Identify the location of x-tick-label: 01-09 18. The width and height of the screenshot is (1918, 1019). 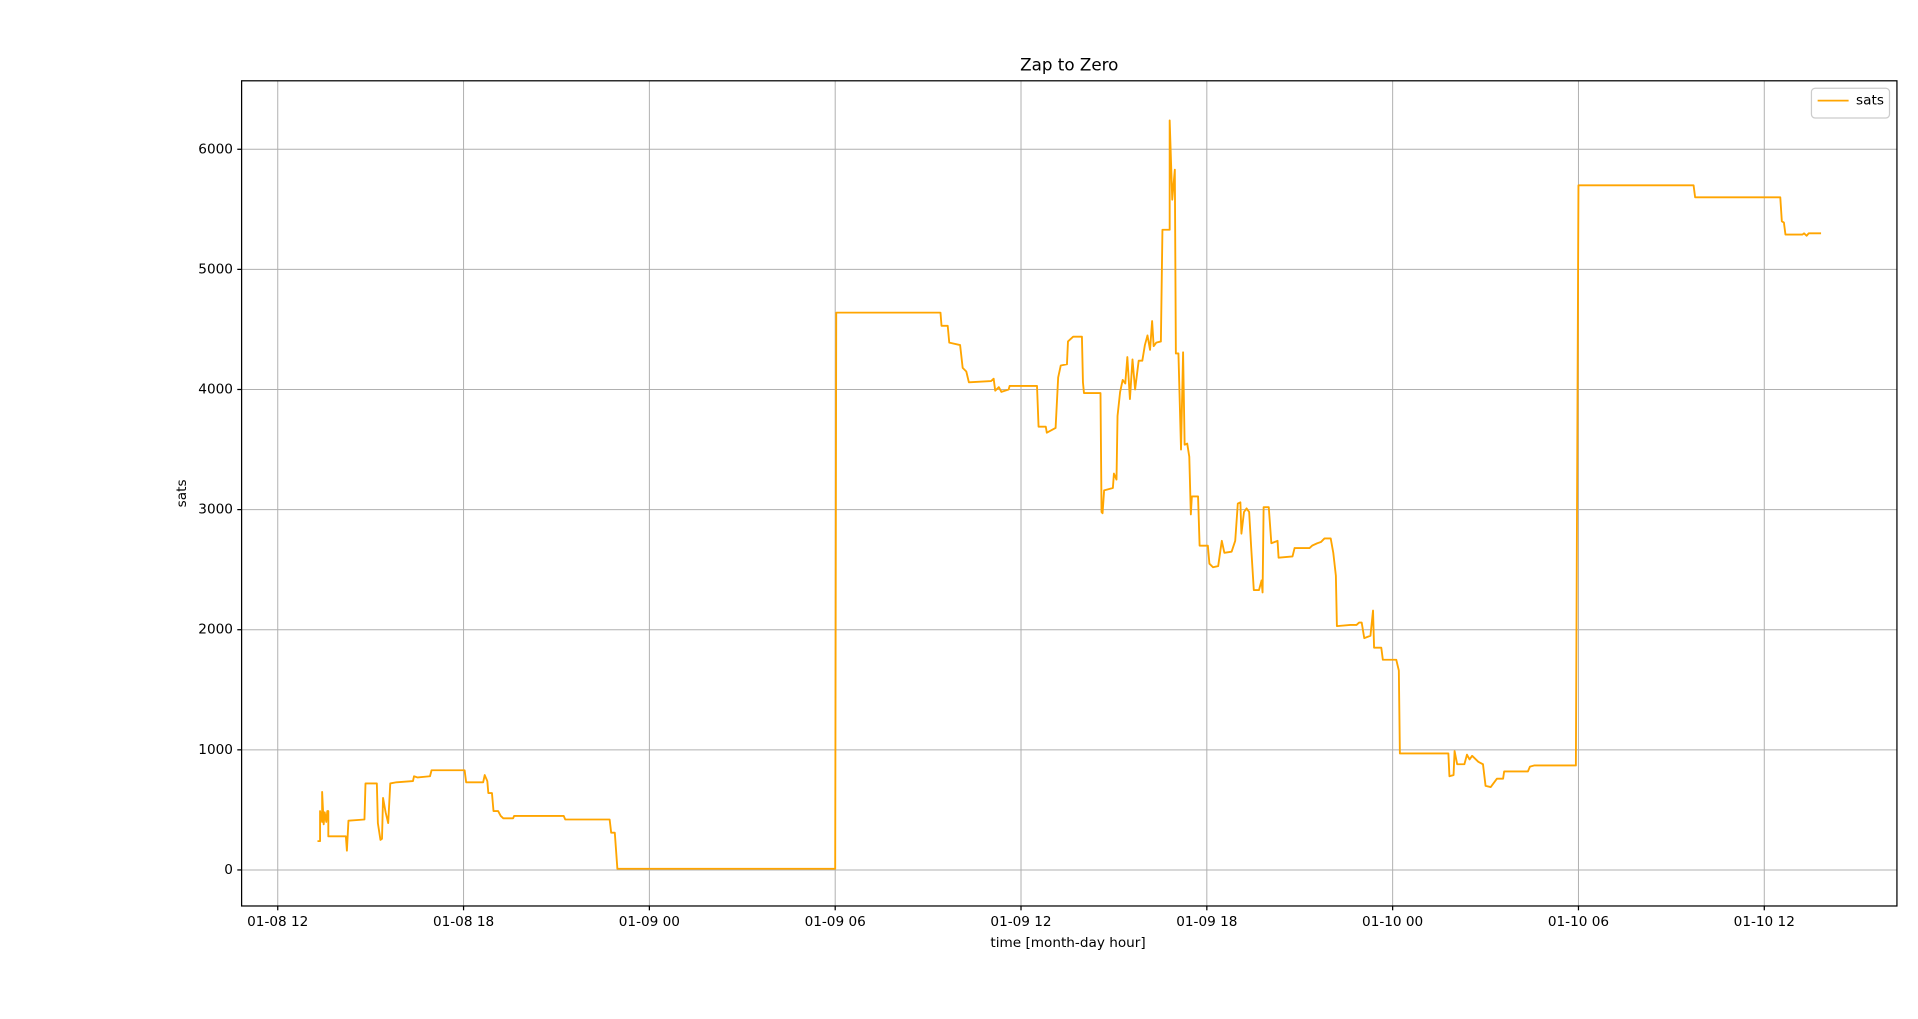
(1206, 922).